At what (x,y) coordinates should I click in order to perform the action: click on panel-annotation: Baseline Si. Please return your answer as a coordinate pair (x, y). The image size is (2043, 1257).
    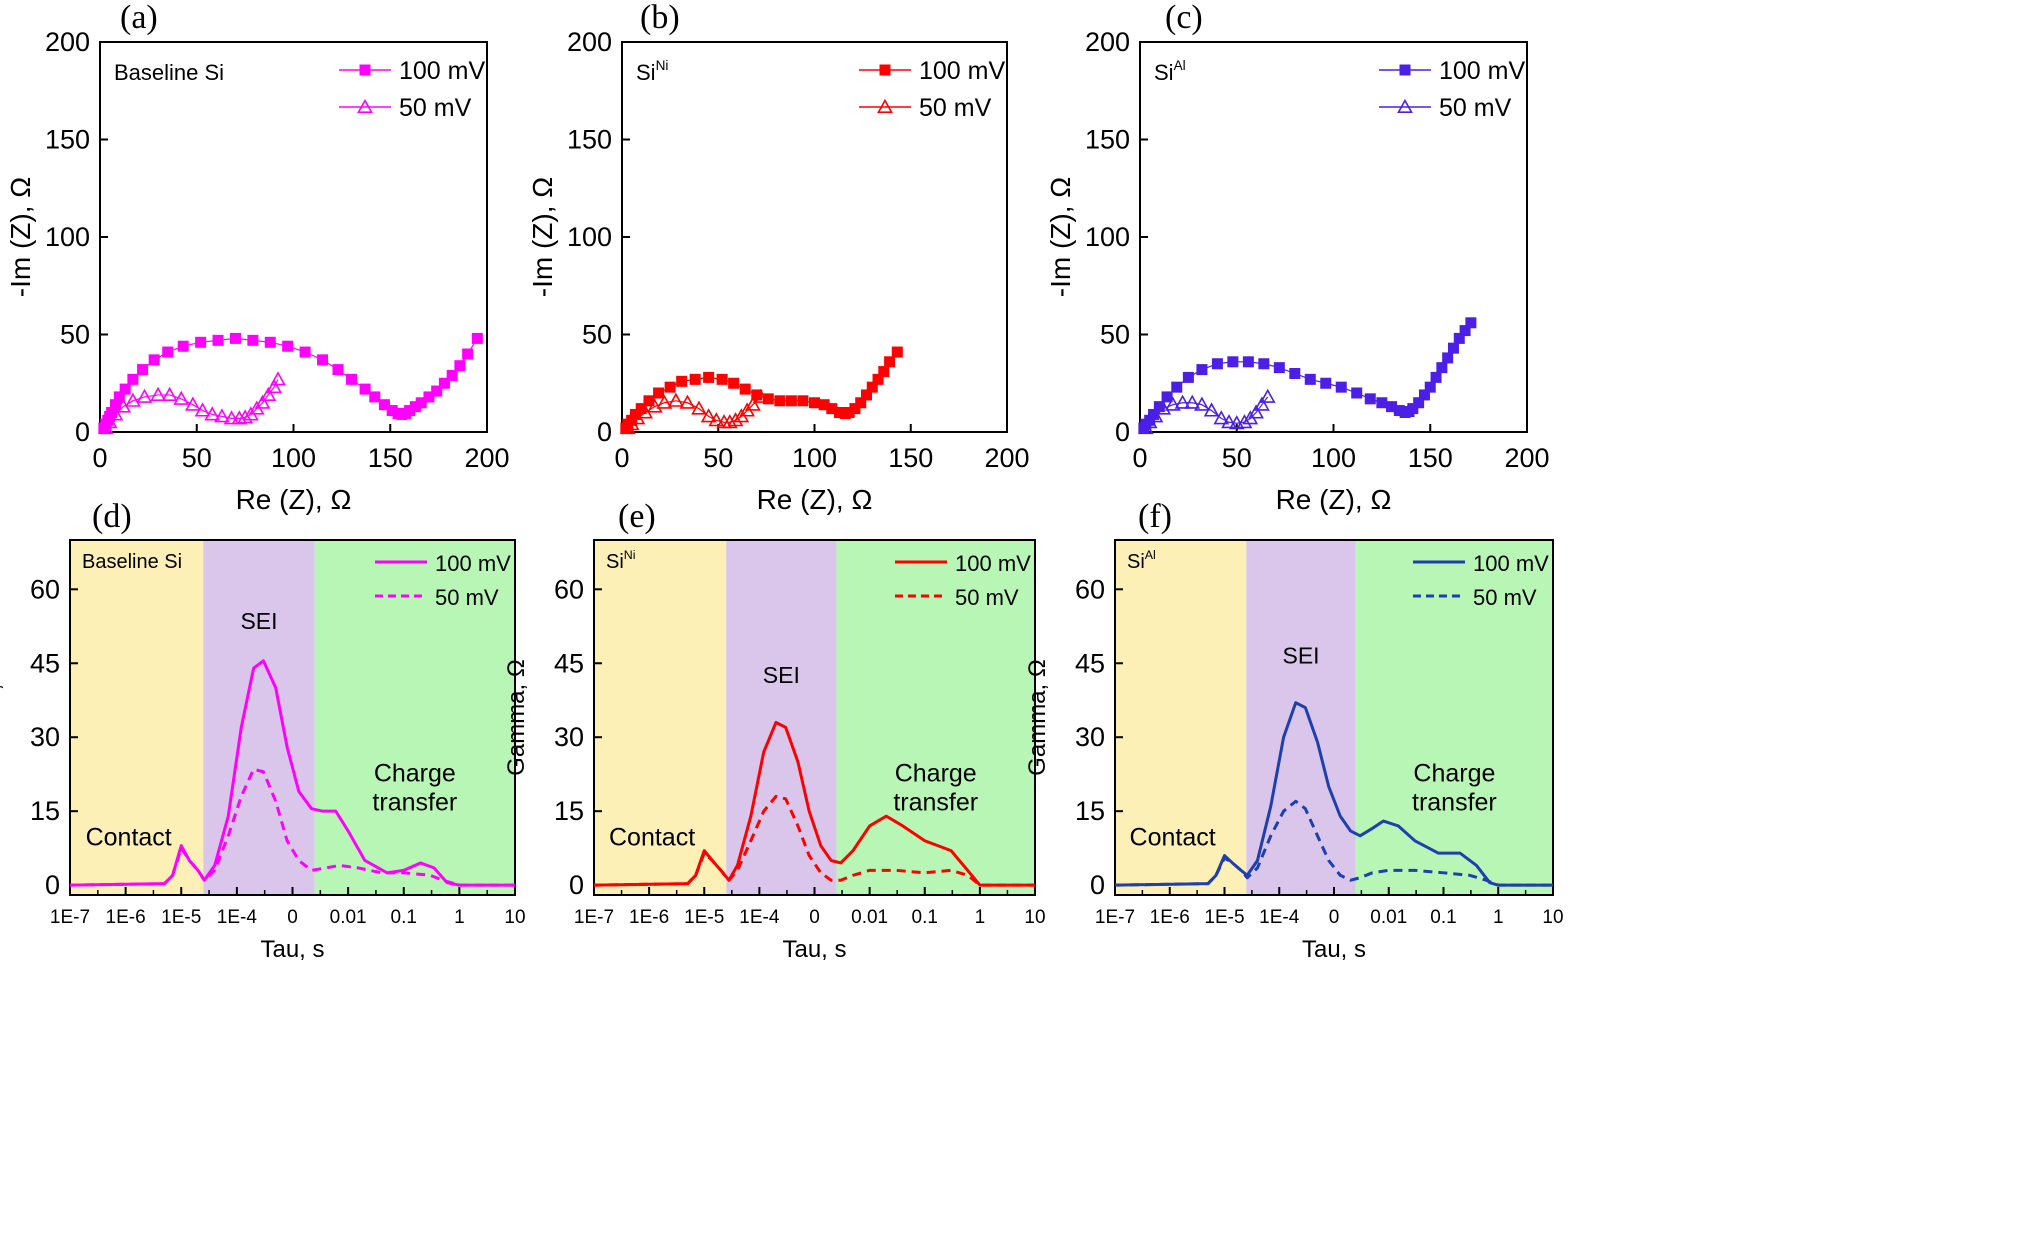
    Looking at the image, I should click on (132, 562).